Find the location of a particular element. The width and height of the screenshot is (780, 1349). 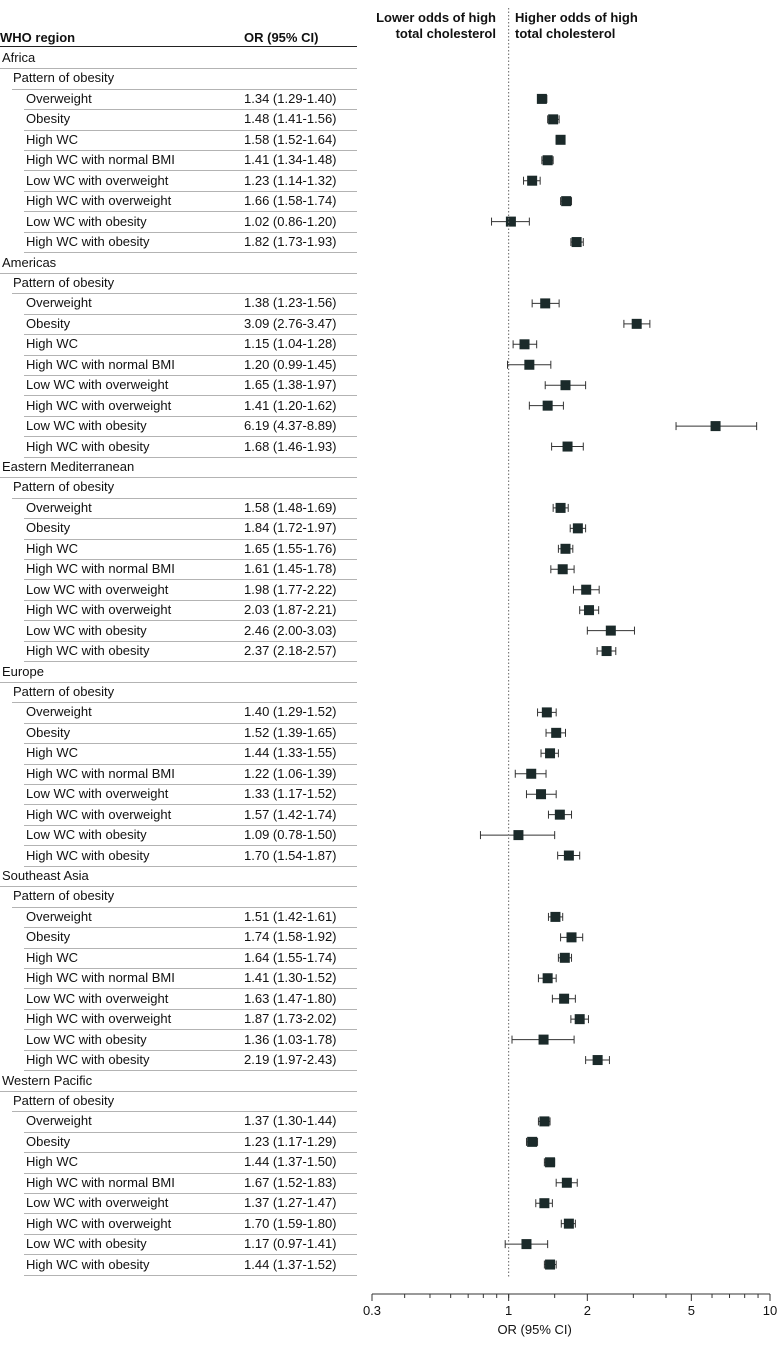

row-or-ci: 1.38 (1.23-1.56) is located at coordinates (290, 303).